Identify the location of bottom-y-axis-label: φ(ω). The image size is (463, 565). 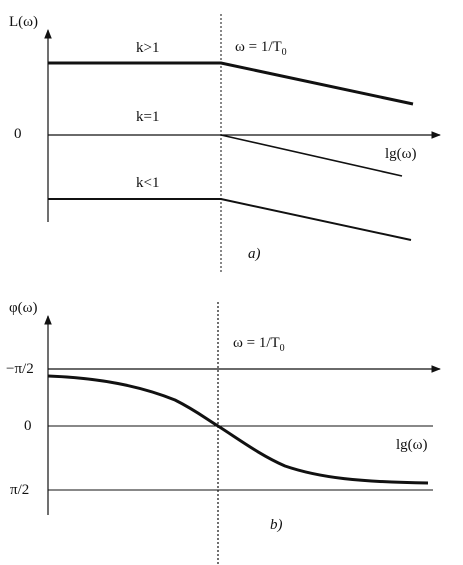
(23, 308).